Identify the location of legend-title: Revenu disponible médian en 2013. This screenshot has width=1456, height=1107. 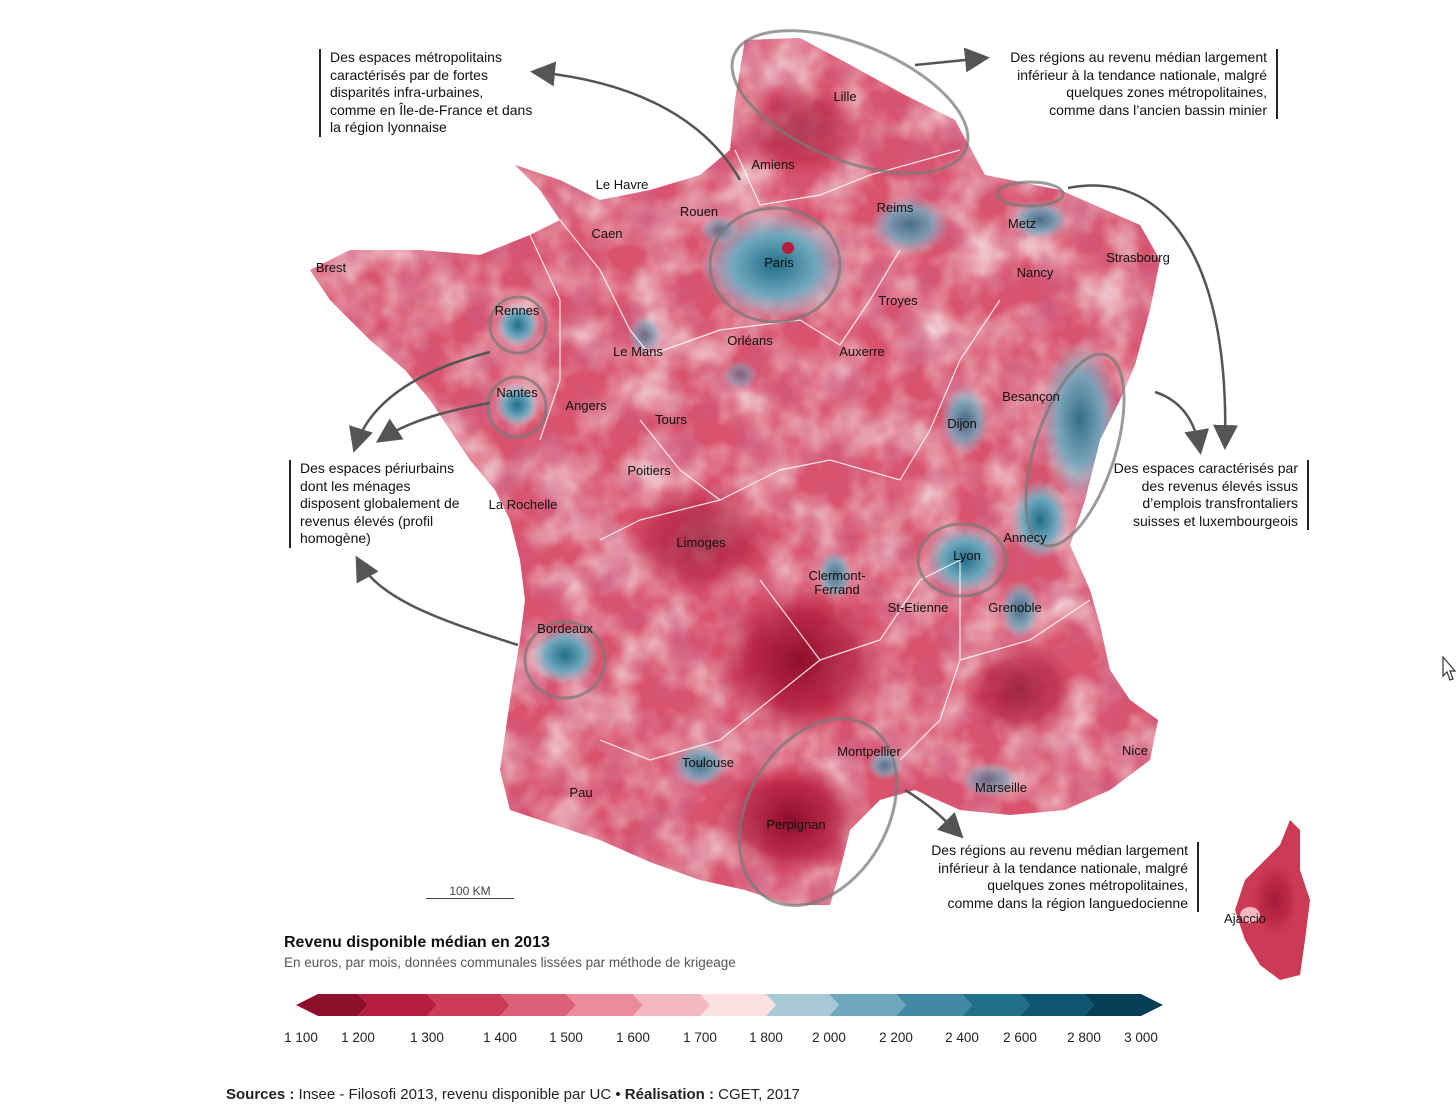
(417, 942).